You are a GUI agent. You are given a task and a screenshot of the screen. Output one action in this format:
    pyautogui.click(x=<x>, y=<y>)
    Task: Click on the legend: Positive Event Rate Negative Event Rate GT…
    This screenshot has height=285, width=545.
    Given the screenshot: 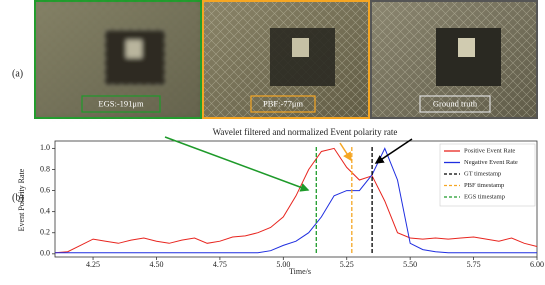 What is the action you would take?
    pyautogui.click(x=487, y=175)
    